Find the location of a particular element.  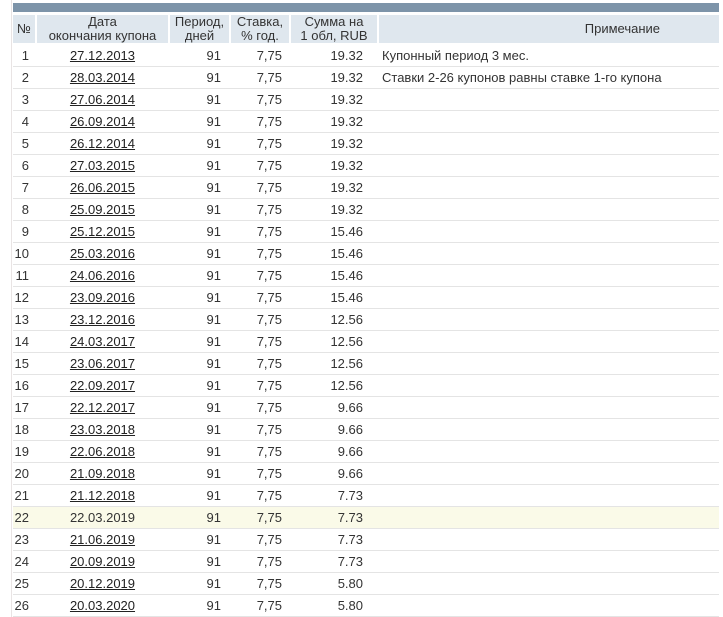

coupon-date-link: 22.06.2018 is located at coordinates (102, 451).